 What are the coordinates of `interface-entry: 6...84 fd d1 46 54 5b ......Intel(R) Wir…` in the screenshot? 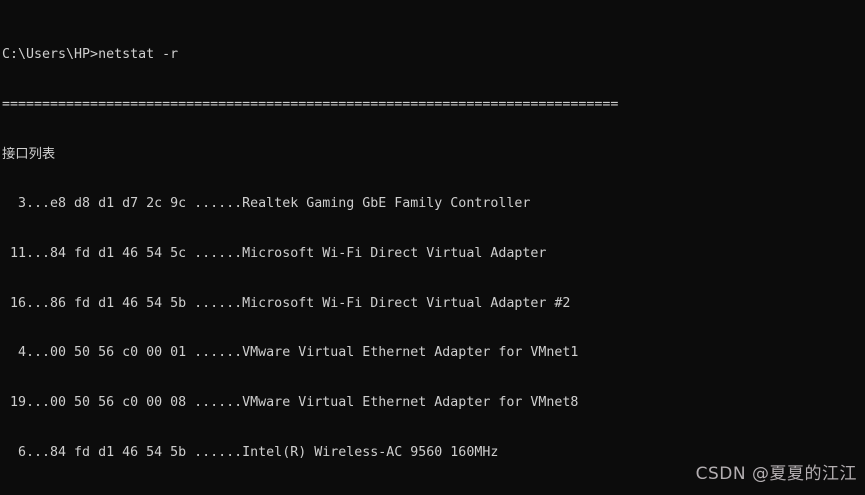 It's located at (250, 452).